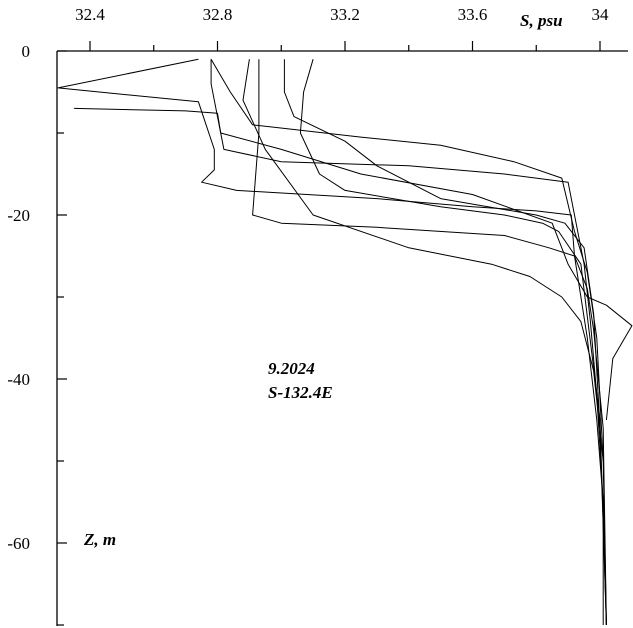 The height and width of the screenshot is (628, 633). I want to click on y-tick-label: -40, so click(18, 379).